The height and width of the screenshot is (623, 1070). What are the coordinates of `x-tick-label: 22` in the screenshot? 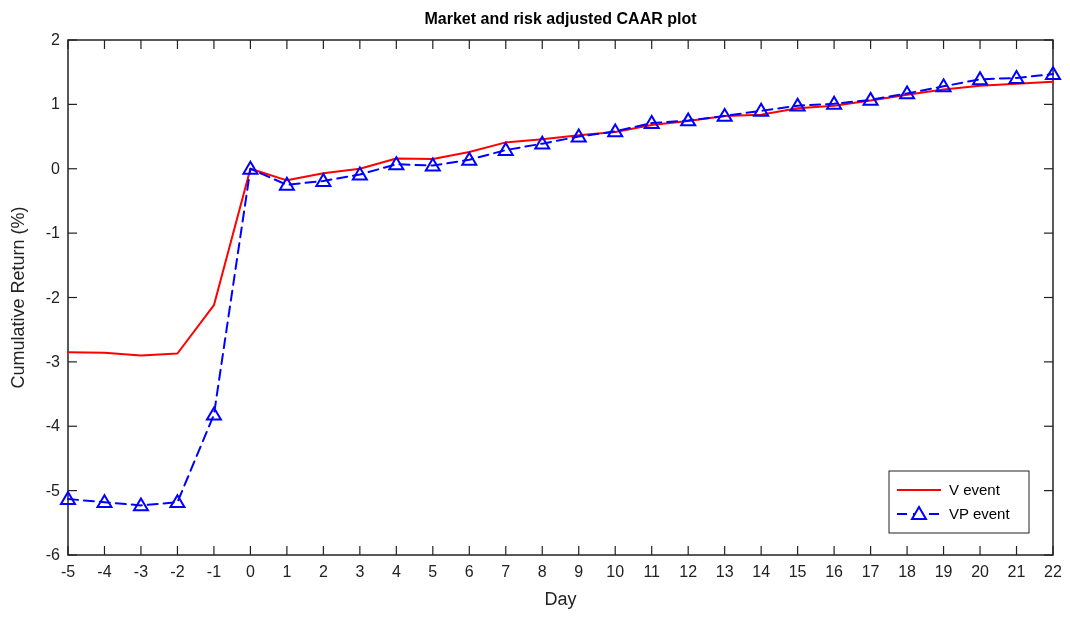 It's located at (1053, 571).